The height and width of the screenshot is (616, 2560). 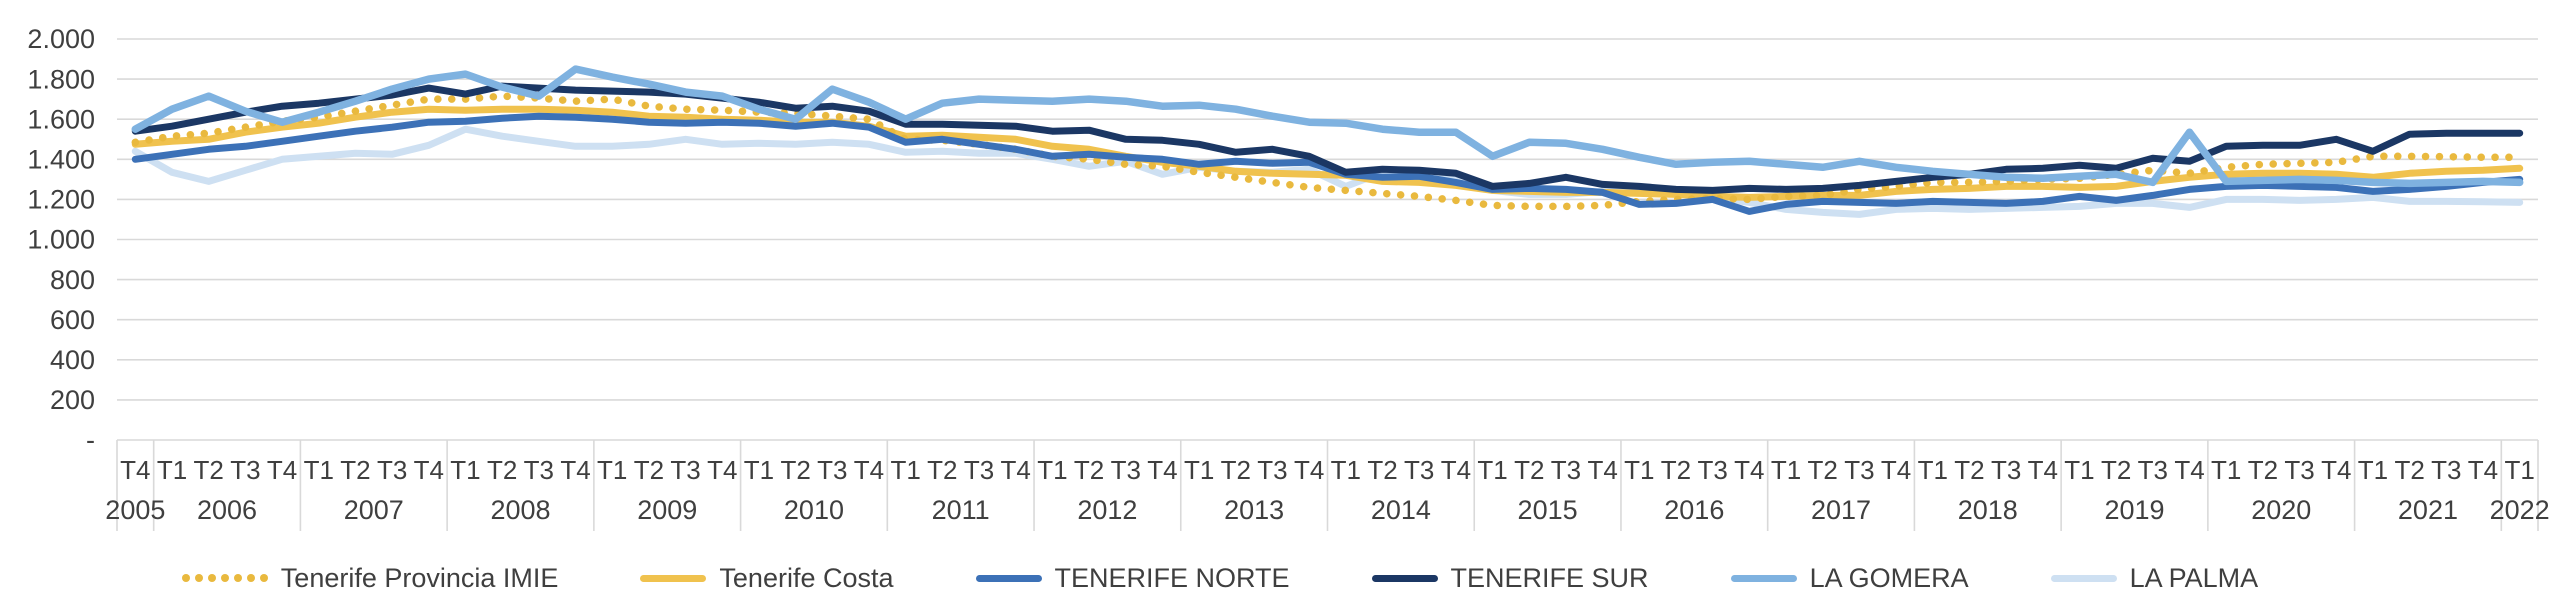 What do you see at coordinates (227, 510) in the screenshot?
I see `year-label: 2006` at bounding box center [227, 510].